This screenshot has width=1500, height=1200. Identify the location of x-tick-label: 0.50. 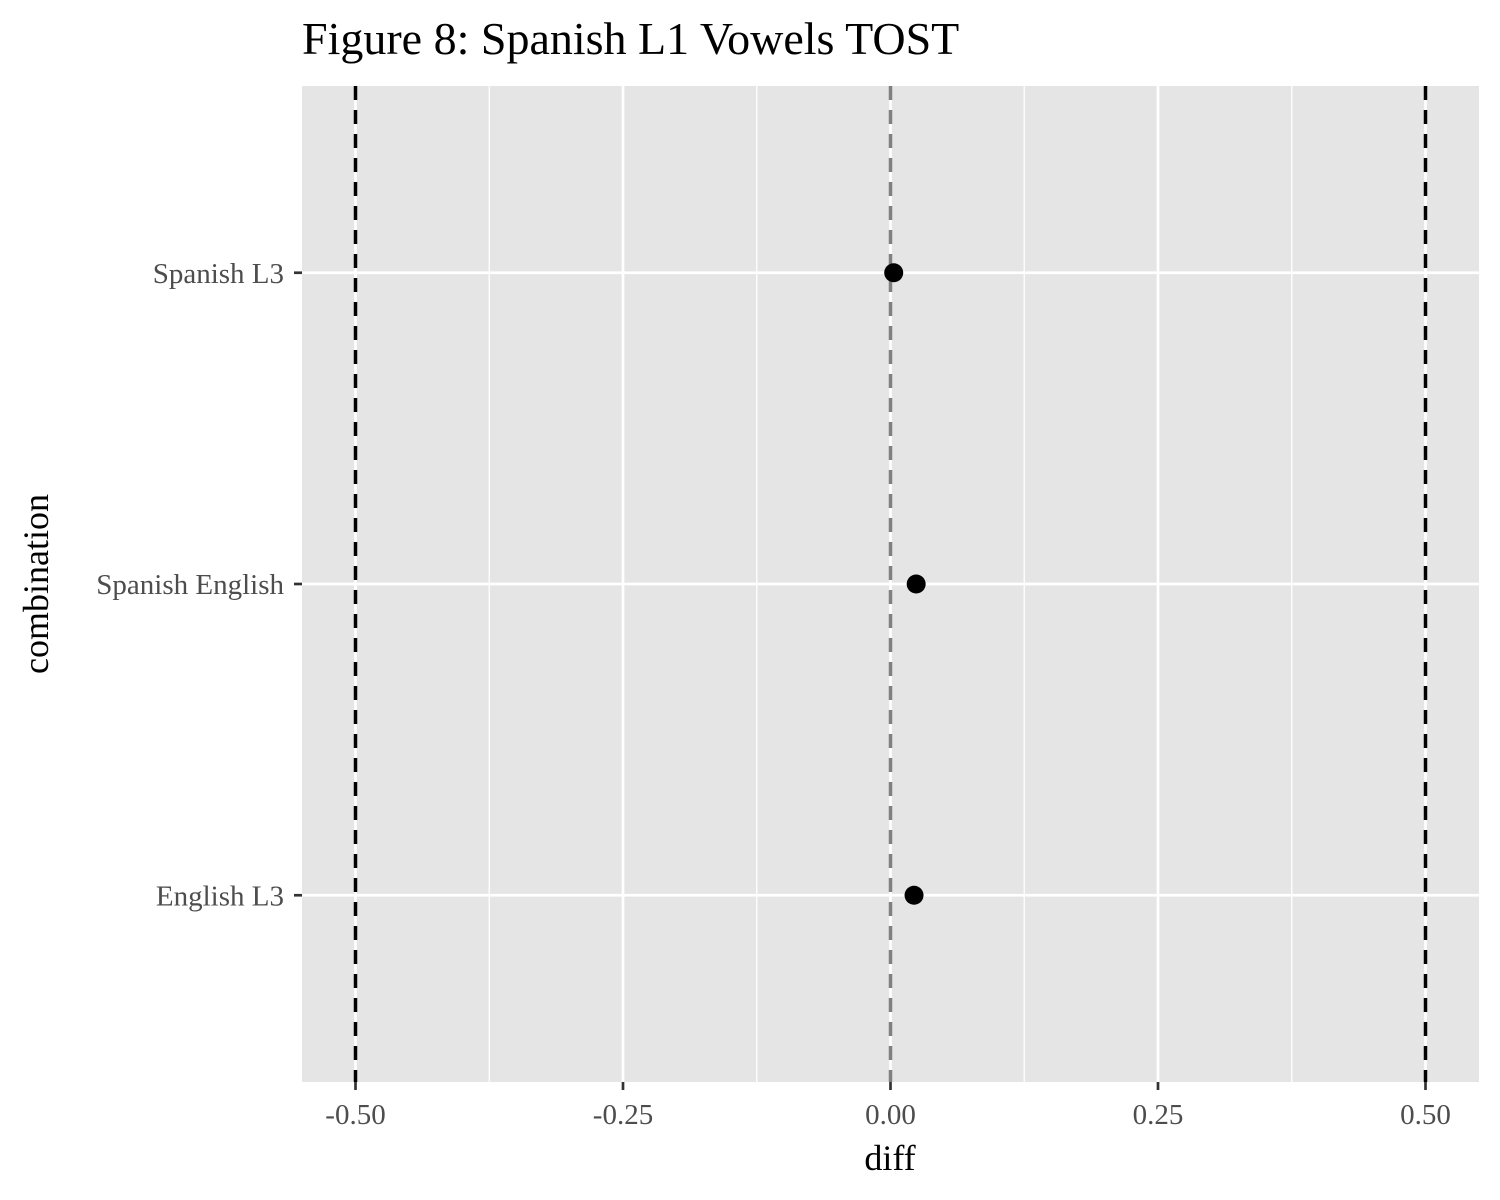
(1425, 1115).